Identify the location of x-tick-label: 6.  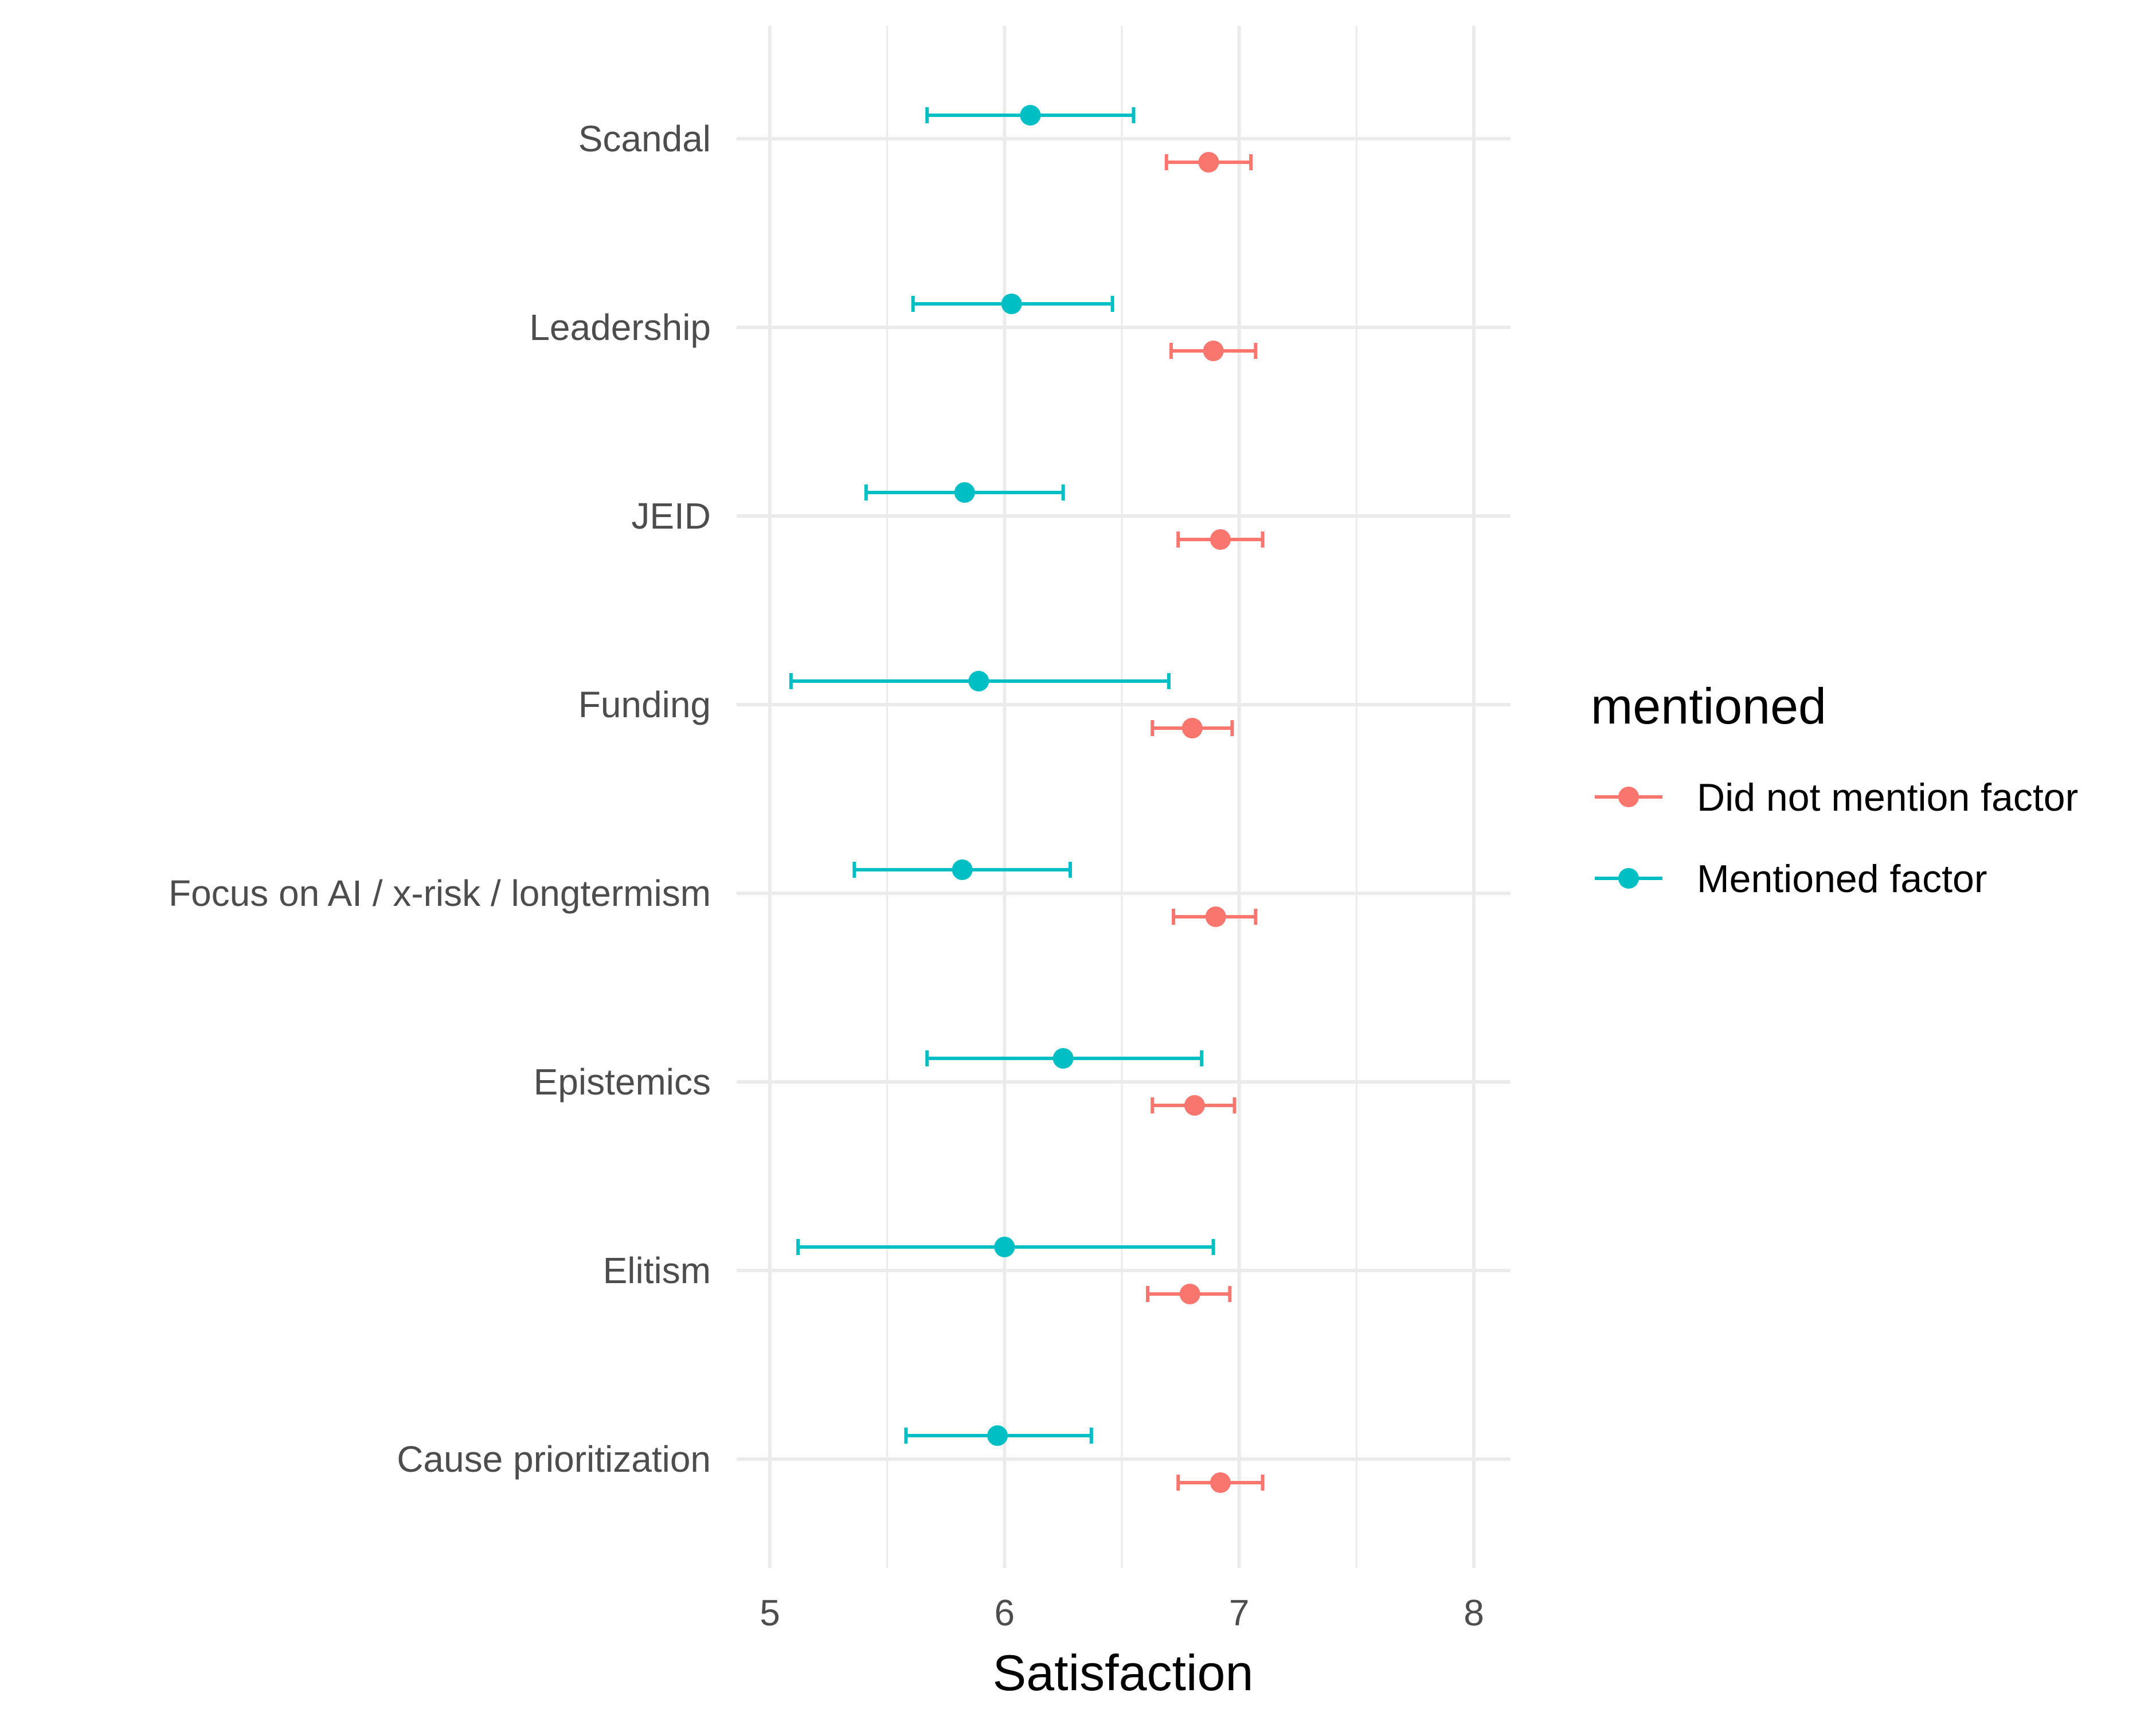
(1005, 1612).